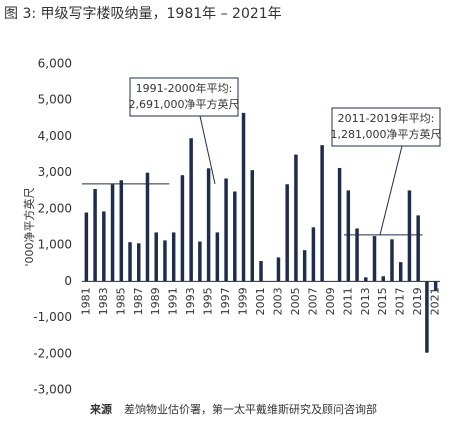 Image resolution: width=455 pixels, height=431 pixels. I want to click on y-tick-label: 3,000, so click(55, 172).